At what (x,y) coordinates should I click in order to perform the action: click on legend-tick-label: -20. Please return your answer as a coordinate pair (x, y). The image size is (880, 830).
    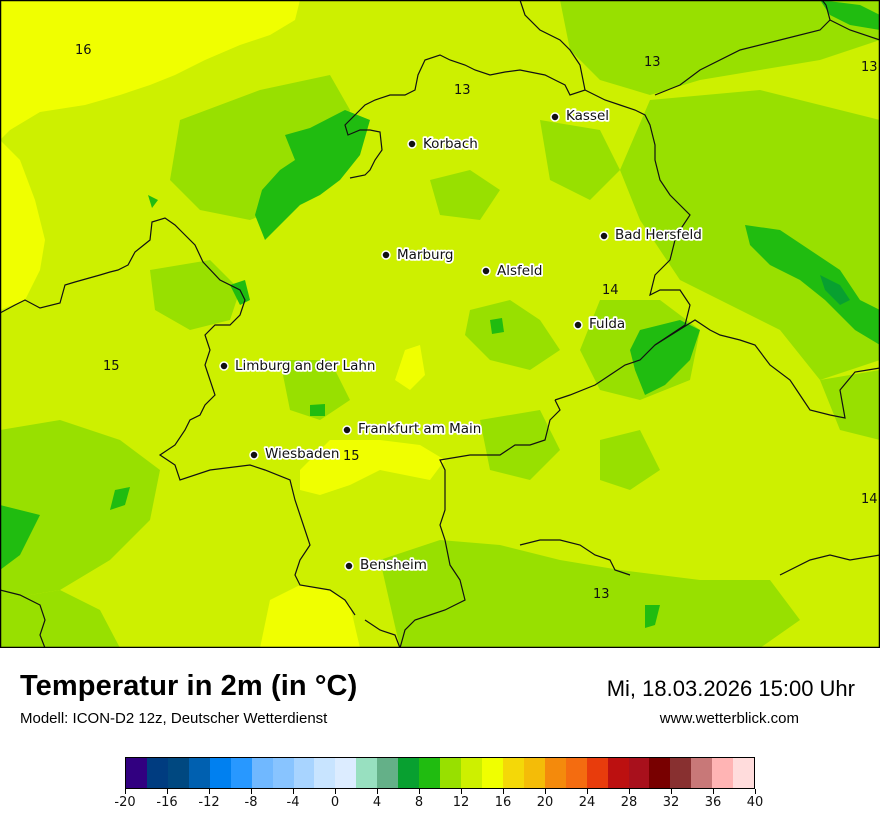
    Looking at the image, I should click on (125, 802).